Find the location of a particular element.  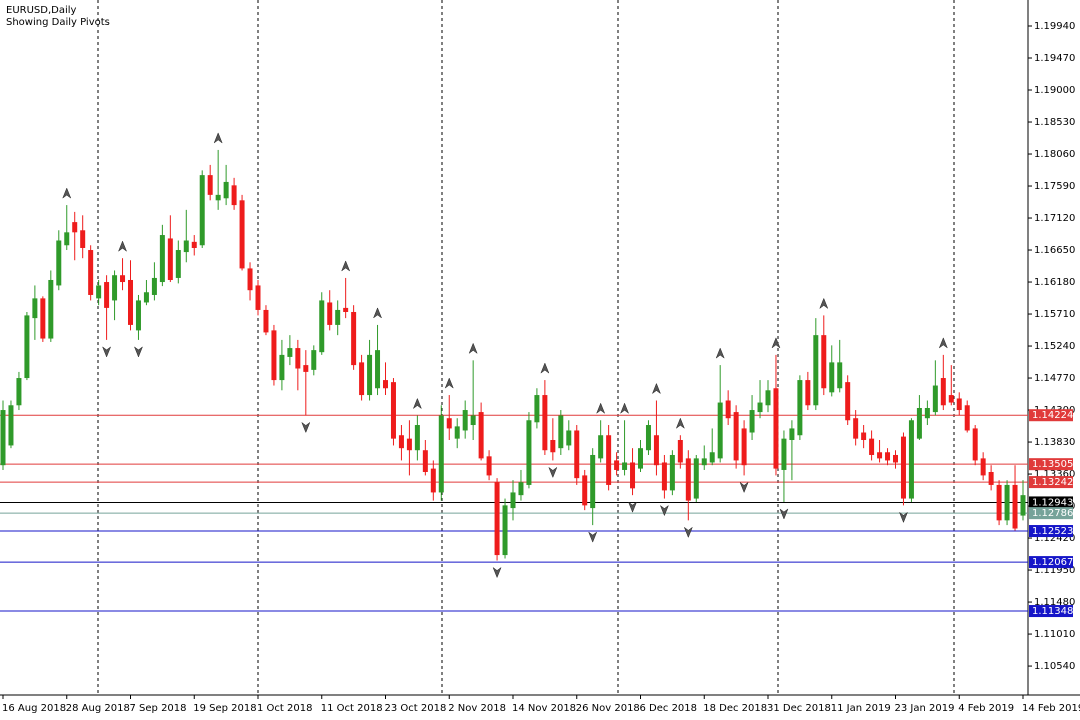

x-tick-label: 14 Nov 2018 is located at coordinates (544, 708).